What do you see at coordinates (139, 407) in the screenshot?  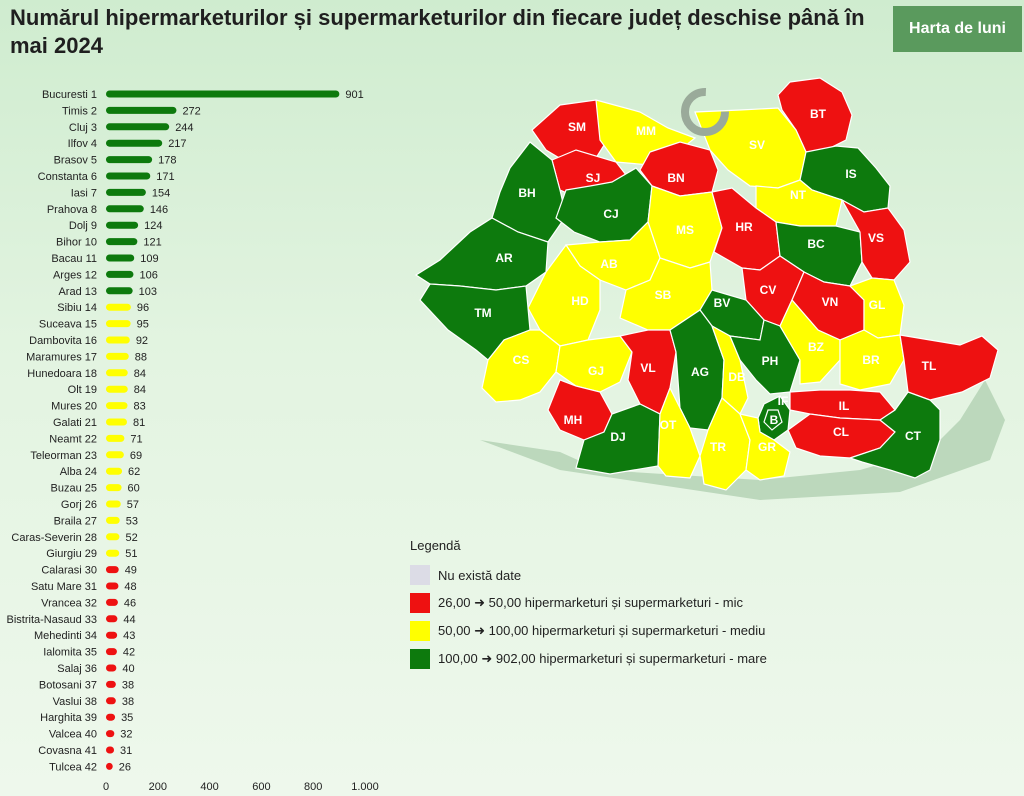 I see `bar-value-label: 83` at bounding box center [139, 407].